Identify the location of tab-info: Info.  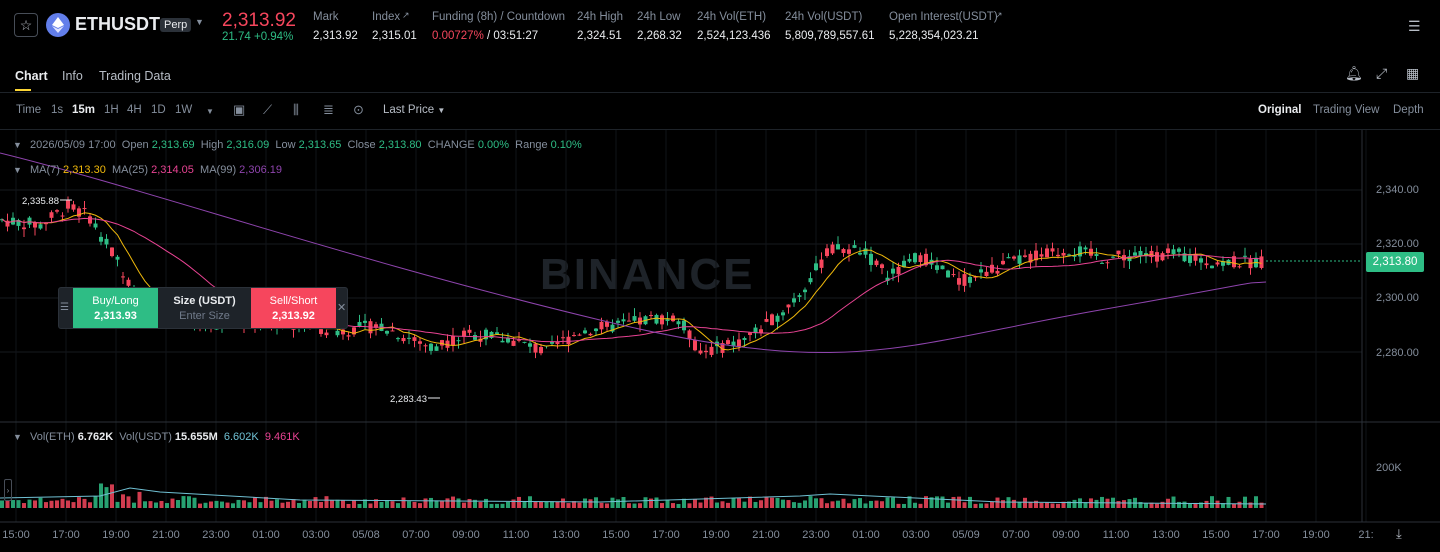
(72, 76).